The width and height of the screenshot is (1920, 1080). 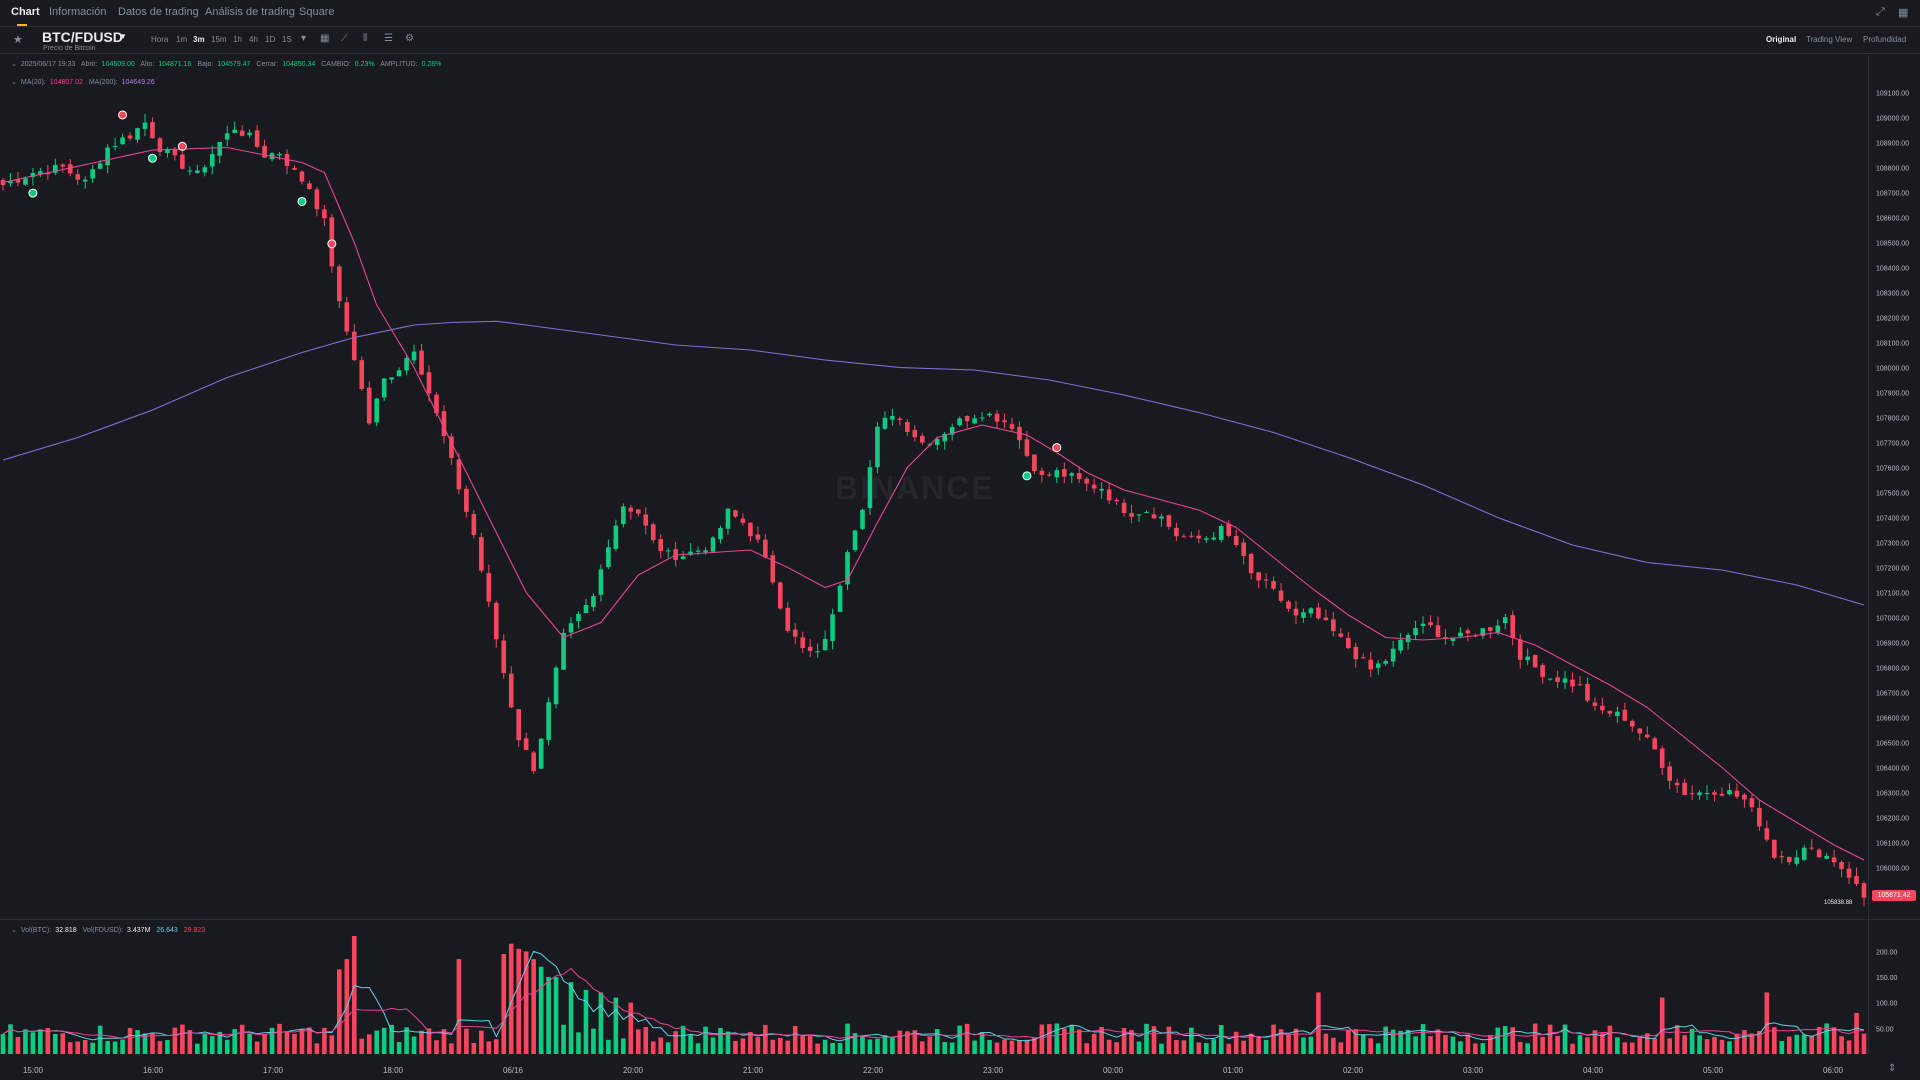 I want to click on layout-icon: ☰, so click(x=388, y=38).